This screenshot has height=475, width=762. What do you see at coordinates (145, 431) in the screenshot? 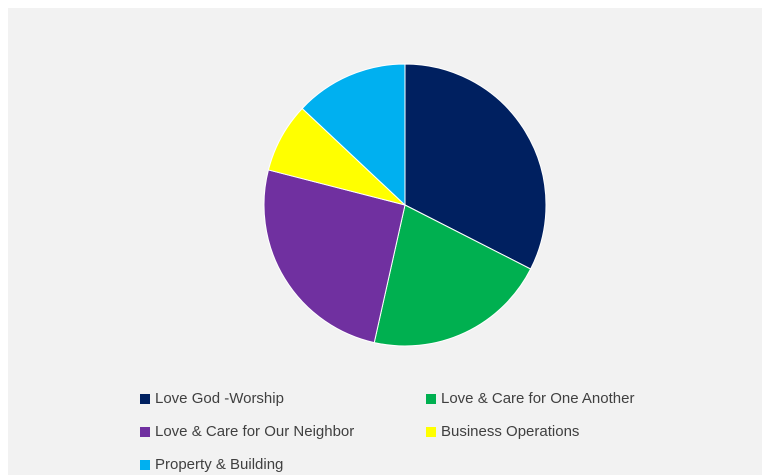
I see `legend-swatch-love-care-neighbor` at bounding box center [145, 431].